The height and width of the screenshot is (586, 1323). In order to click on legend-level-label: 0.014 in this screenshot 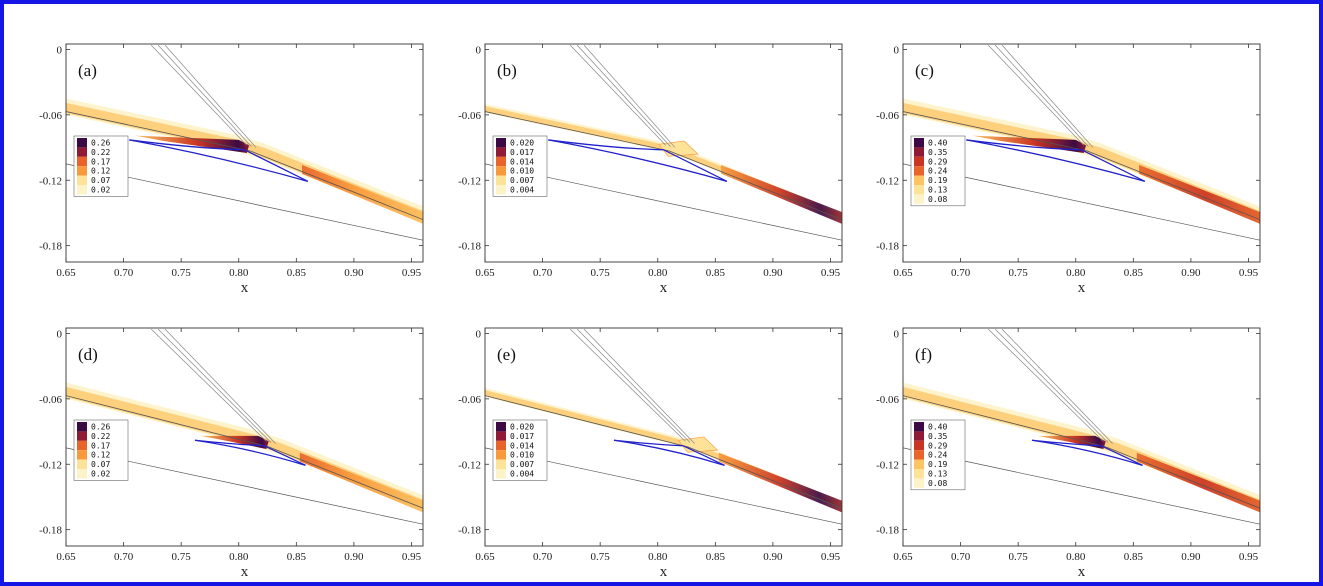, I will do `click(522, 161)`.